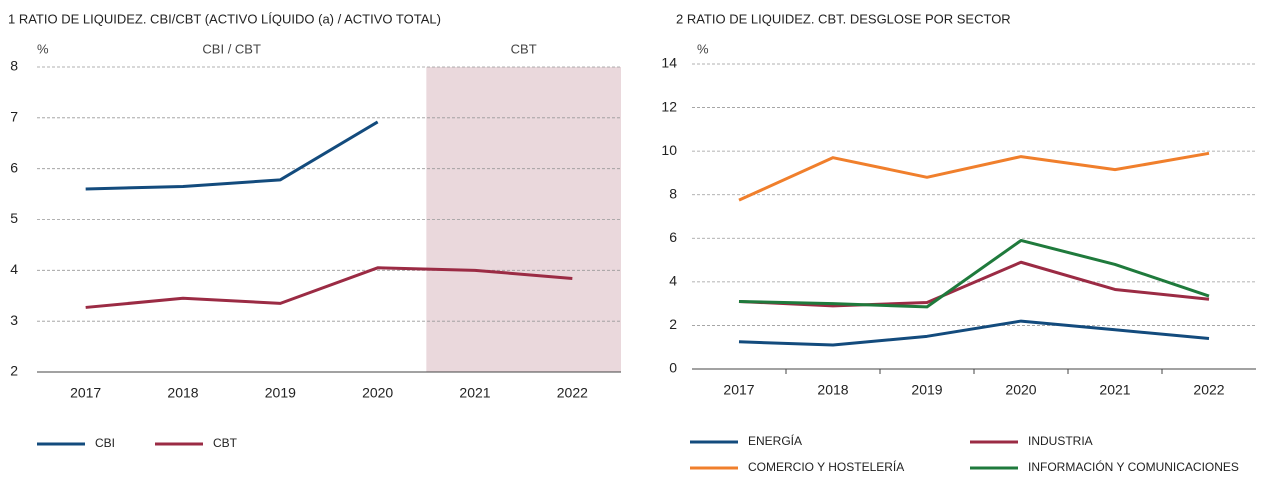 The image size is (1264, 478). Describe the element at coordinates (669, 106) in the screenshot. I see `y-tick-label: 12` at that location.